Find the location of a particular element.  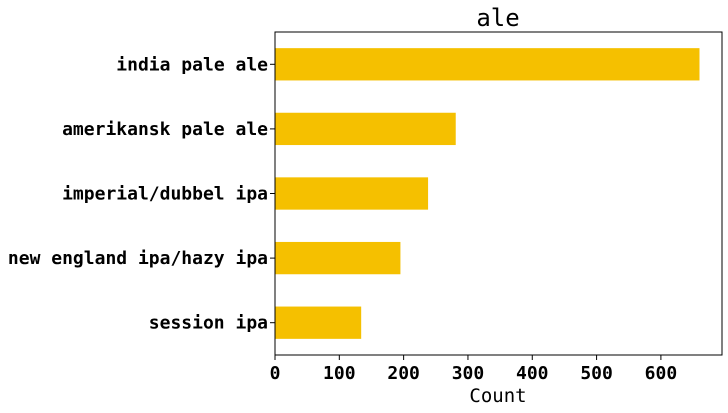

x-tick-label: 400 is located at coordinates (532, 373).